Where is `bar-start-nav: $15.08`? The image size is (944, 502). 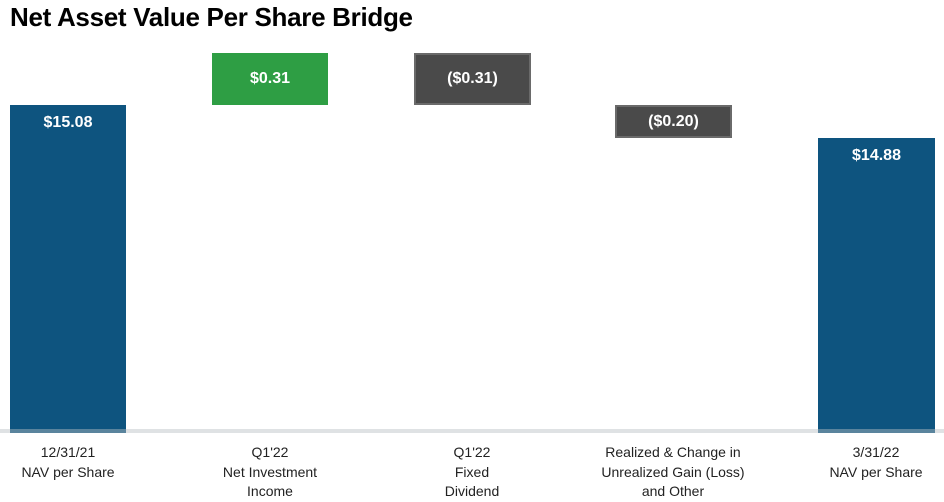 bar-start-nav: $15.08 is located at coordinates (68, 269).